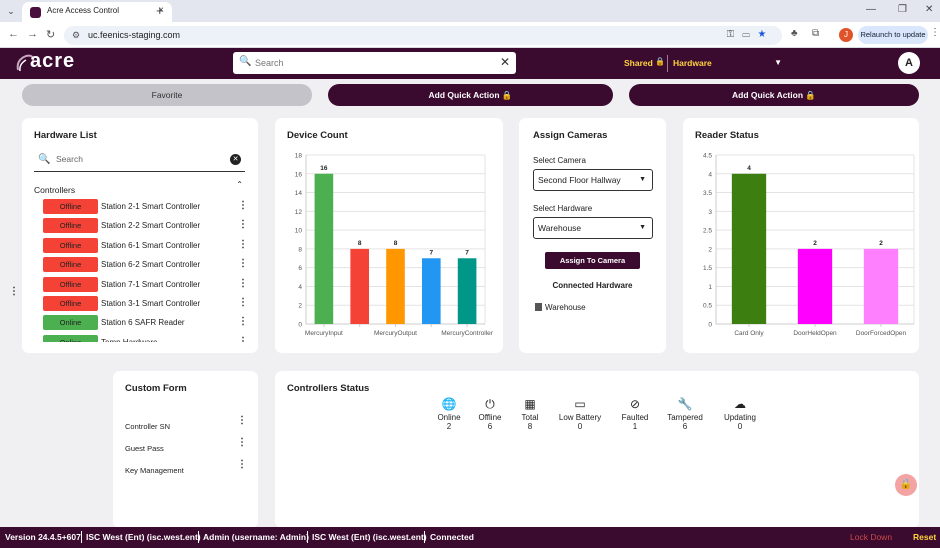  I want to click on hardware-list-item: OnlineTemp Hardware ⋮, so click(147, 338).